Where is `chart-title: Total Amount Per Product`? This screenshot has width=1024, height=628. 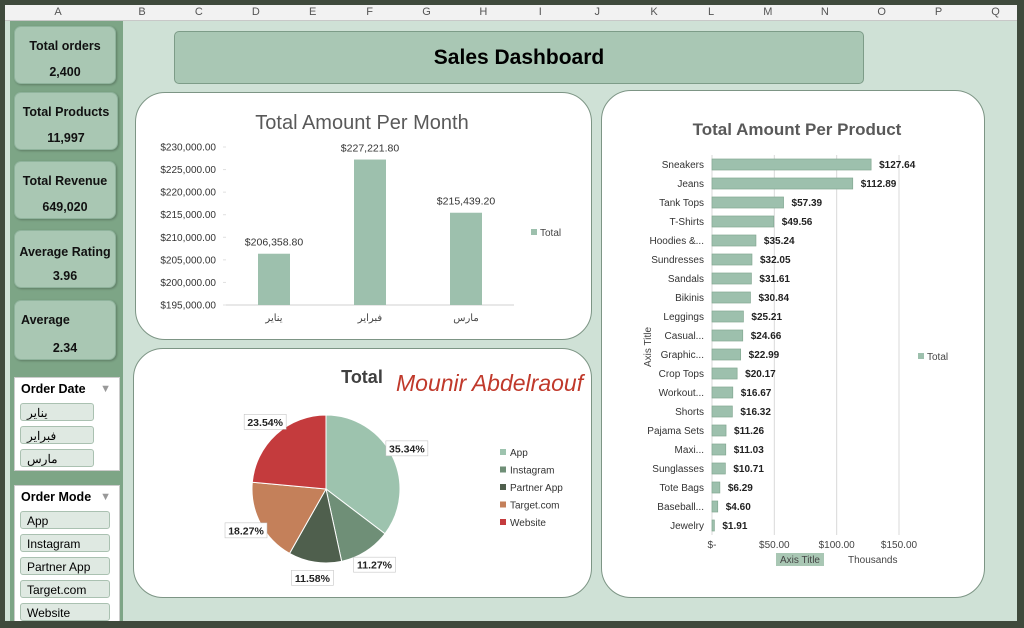
chart-title: Total Amount Per Product is located at coordinates (797, 129).